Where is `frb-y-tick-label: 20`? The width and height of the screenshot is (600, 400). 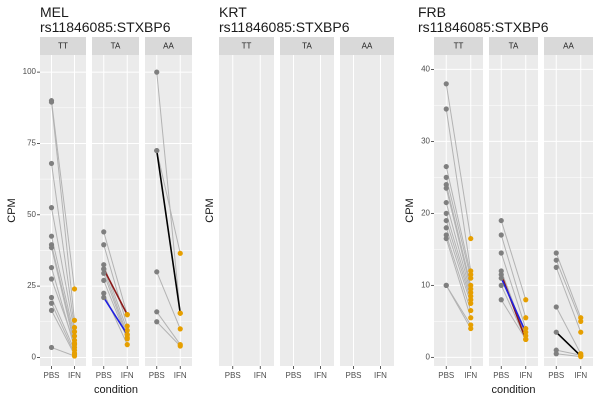
frb-y-tick-label: 20 is located at coordinates (425, 212).